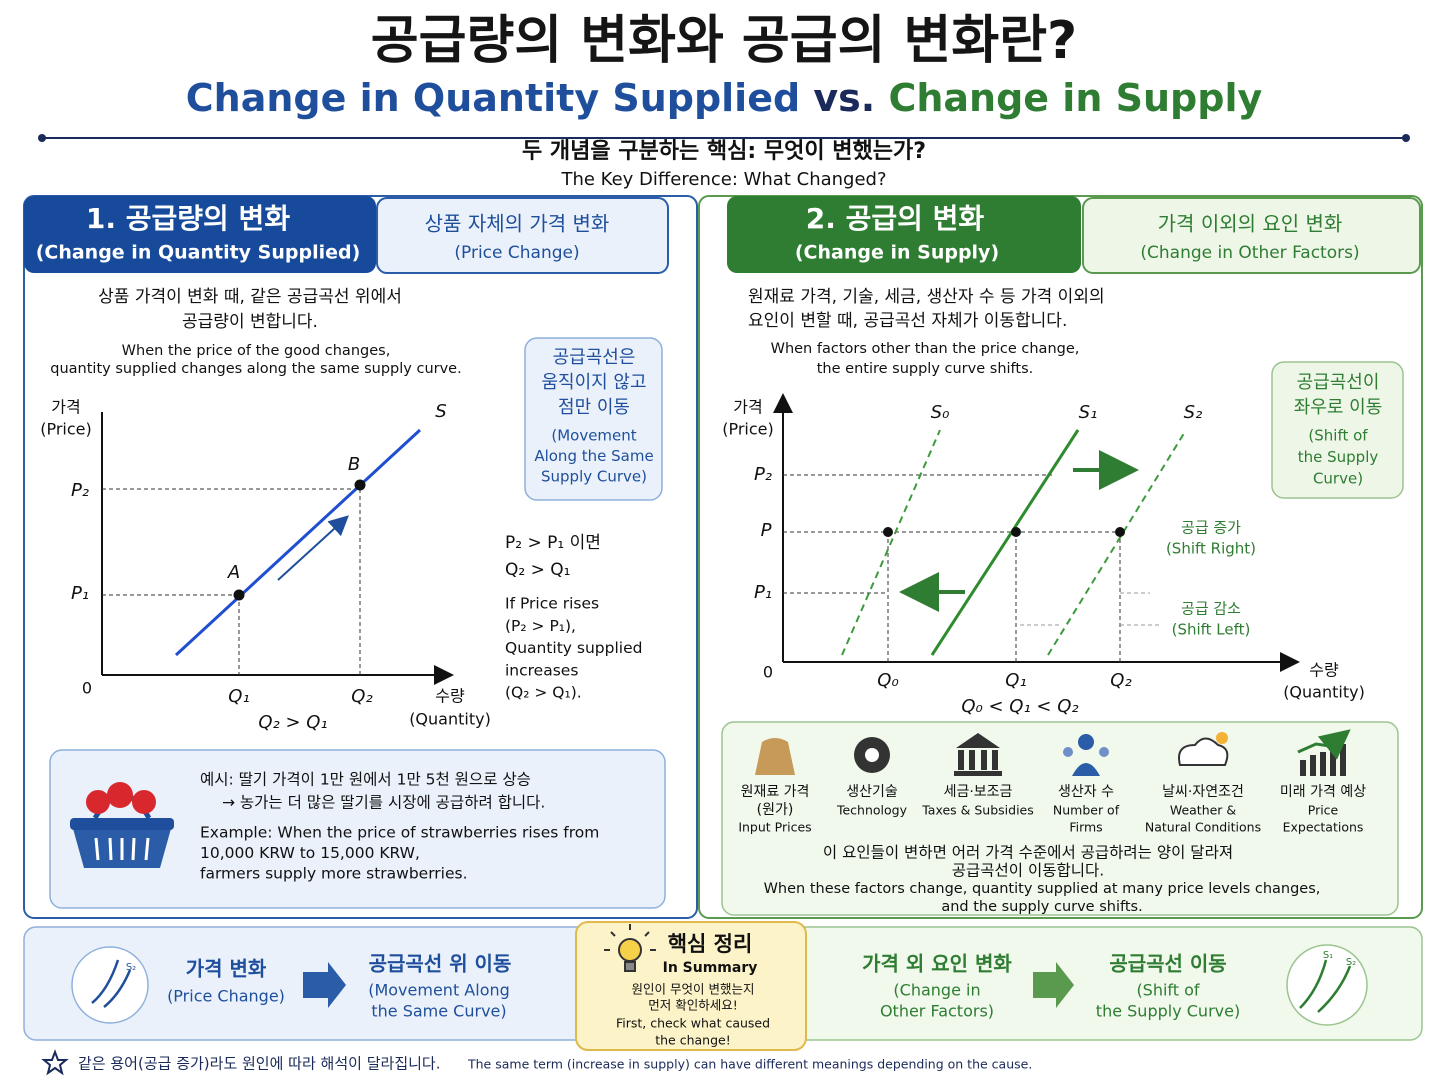 The height and width of the screenshot is (1086, 1448). What do you see at coordinates (593, 456) in the screenshot?
I see `note-en: Along the Same` at bounding box center [593, 456].